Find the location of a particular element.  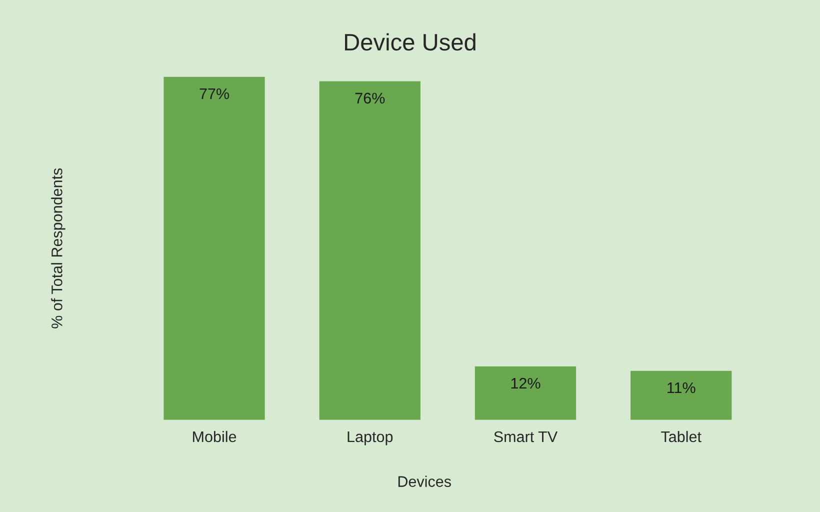

data-label: 77% is located at coordinates (215, 94).